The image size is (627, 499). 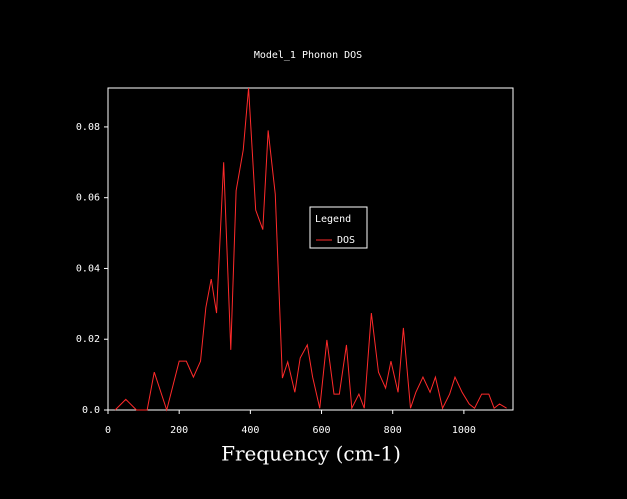 I want to click on y-tick-label: 0.06, so click(x=88, y=198).